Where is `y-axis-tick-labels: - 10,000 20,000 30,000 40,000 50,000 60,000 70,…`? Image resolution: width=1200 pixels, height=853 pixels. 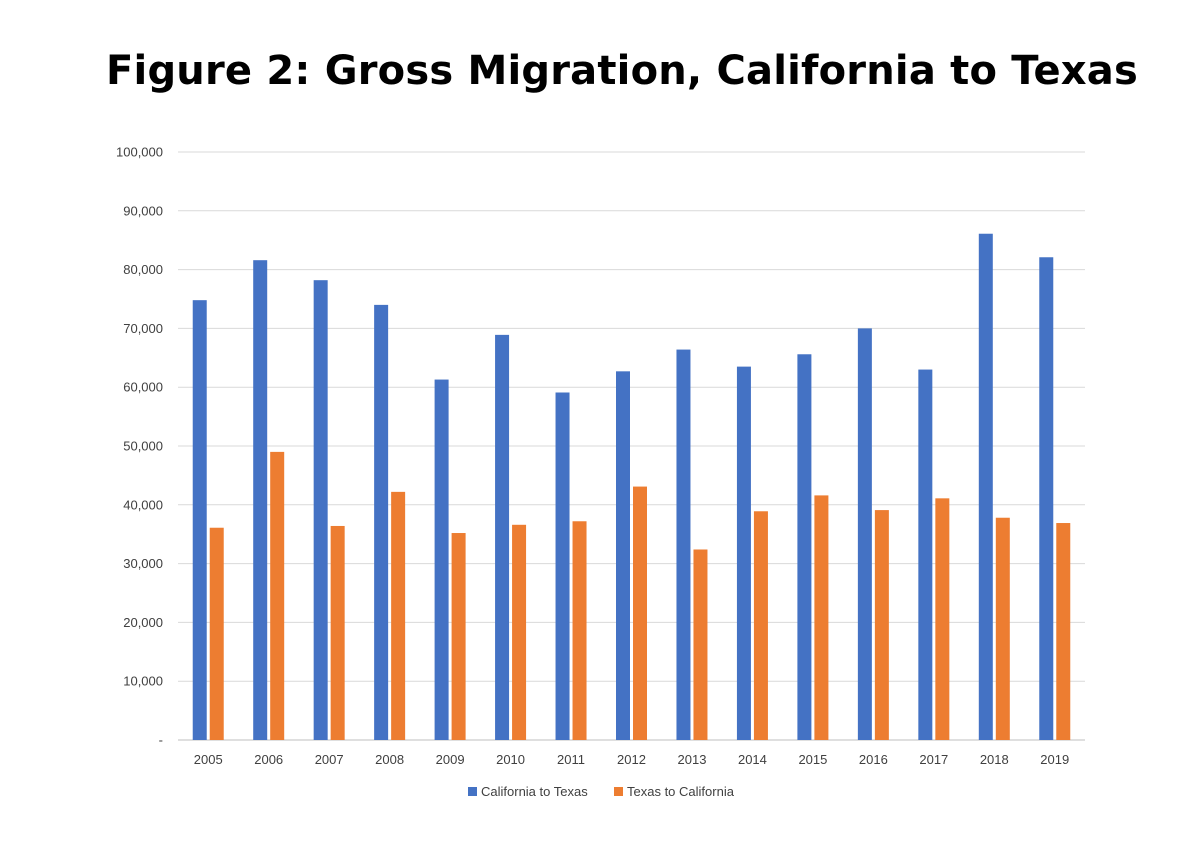 y-axis-tick-labels: - 10,000 20,000 30,000 40,000 50,000 60,000 70,… is located at coordinates (139, 446).